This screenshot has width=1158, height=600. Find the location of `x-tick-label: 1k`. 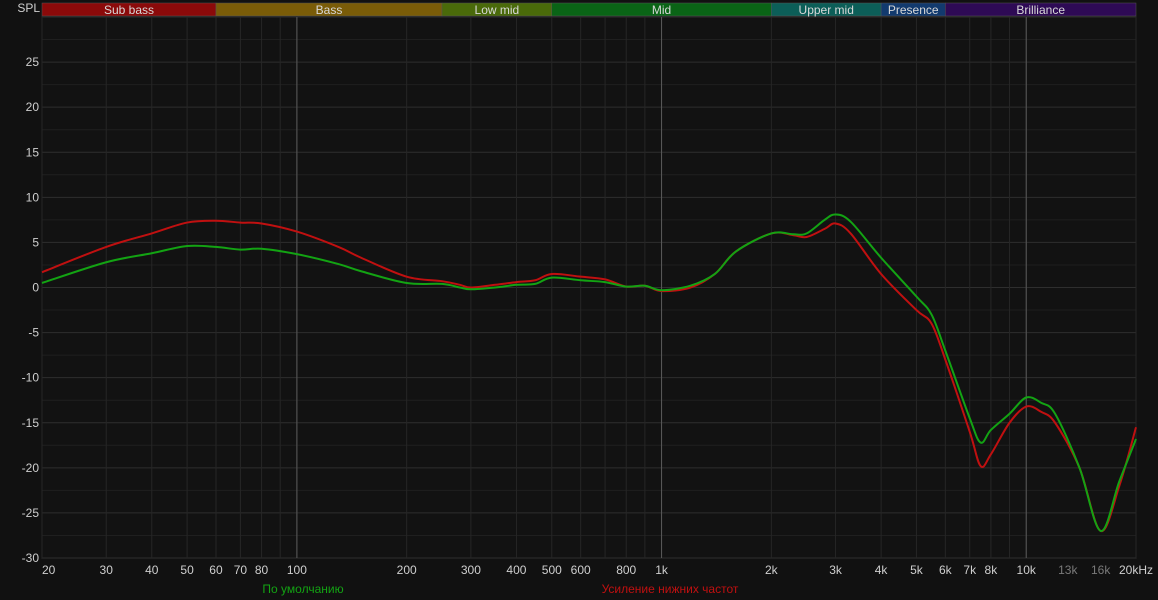

x-tick-label: 1k is located at coordinates (662, 570).